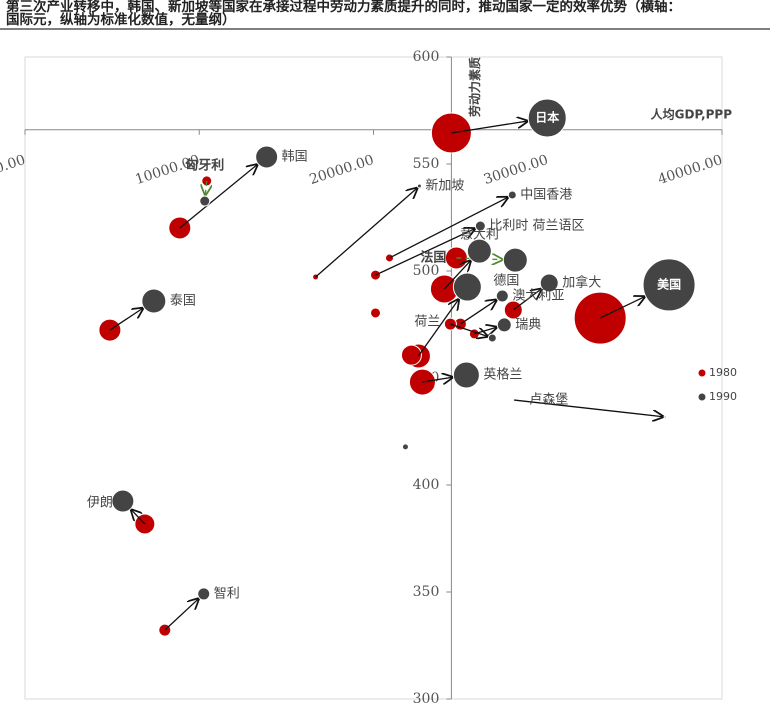 This screenshot has width=770, height=709. What do you see at coordinates (474, 87) in the screenshot?
I see `y-axis-title: 劳动力素质` at bounding box center [474, 87].